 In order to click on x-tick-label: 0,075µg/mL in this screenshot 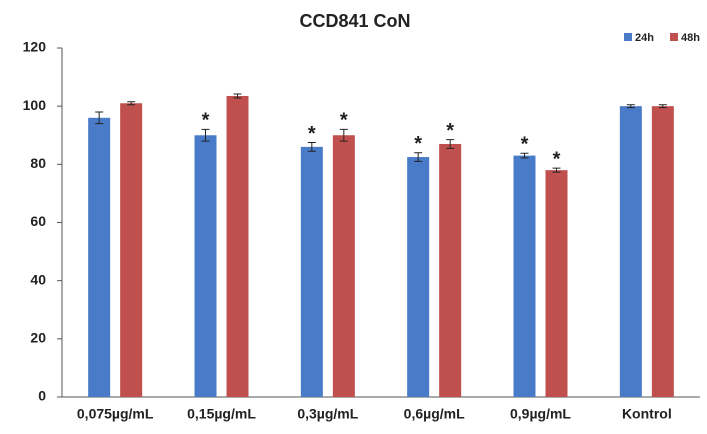, I will do `click(115, 414)`.